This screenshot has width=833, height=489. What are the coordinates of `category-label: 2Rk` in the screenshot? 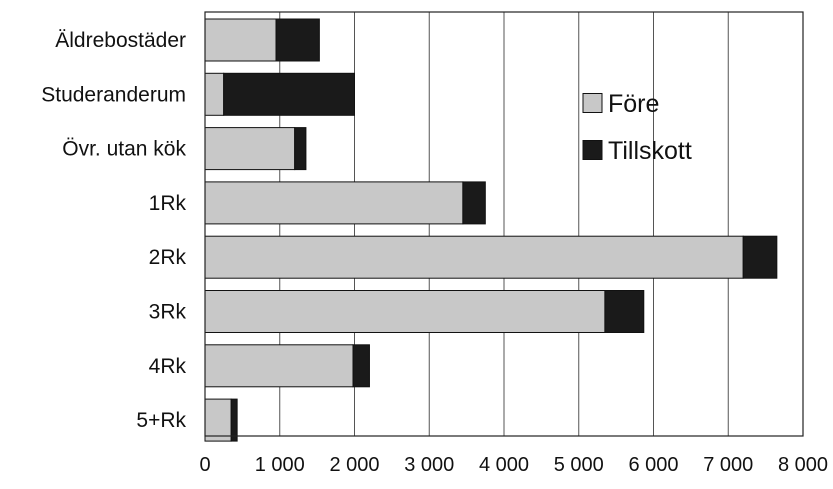 It's located at (168, 257).